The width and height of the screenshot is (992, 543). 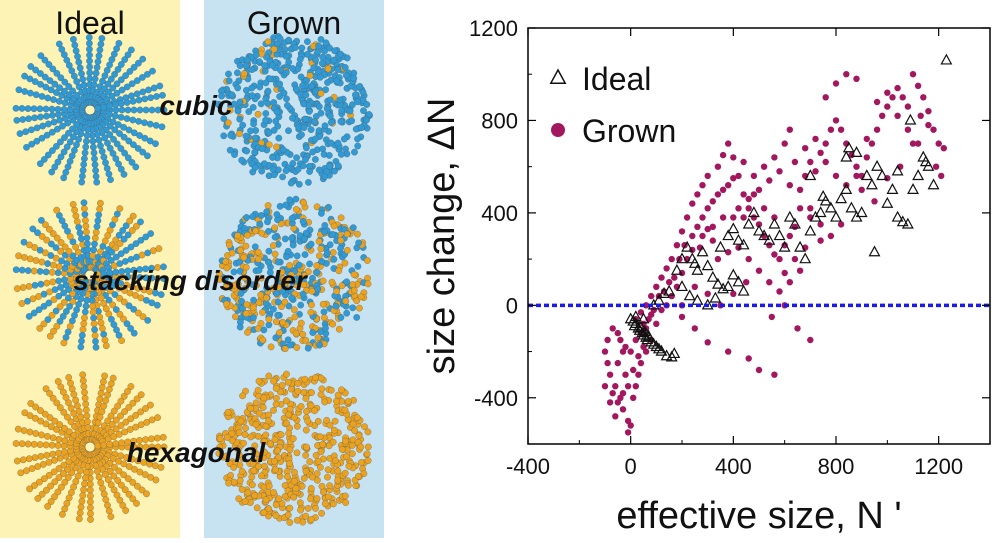 I want to click on x-tick-label: 1200, so click(x=938, y=466).